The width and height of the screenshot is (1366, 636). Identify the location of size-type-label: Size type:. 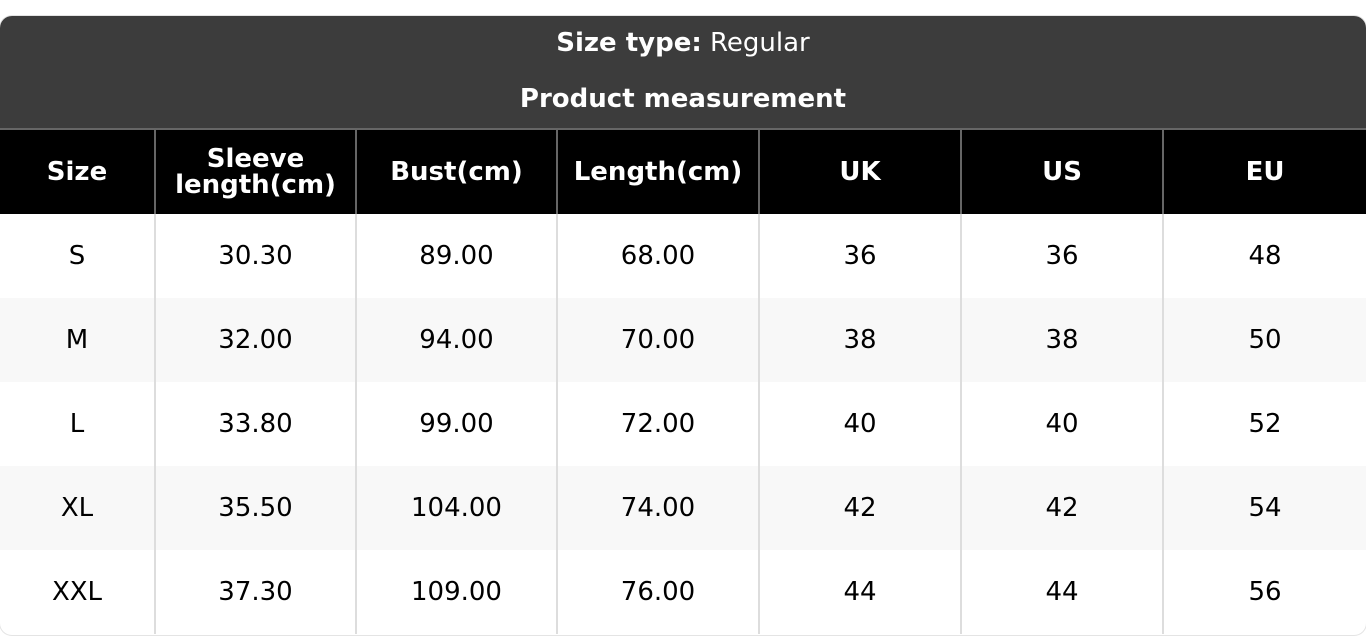
(629, 43).